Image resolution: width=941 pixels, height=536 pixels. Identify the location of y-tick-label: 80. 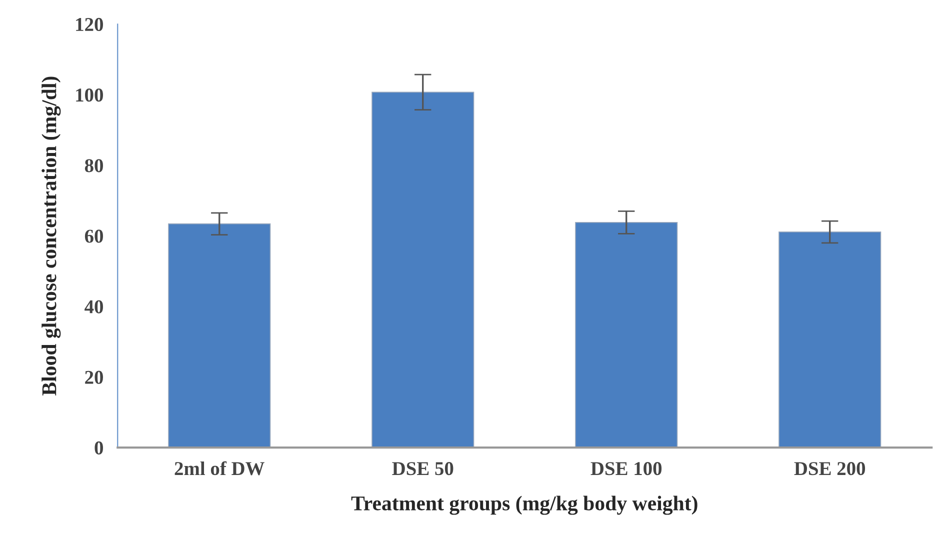
(93, 165).